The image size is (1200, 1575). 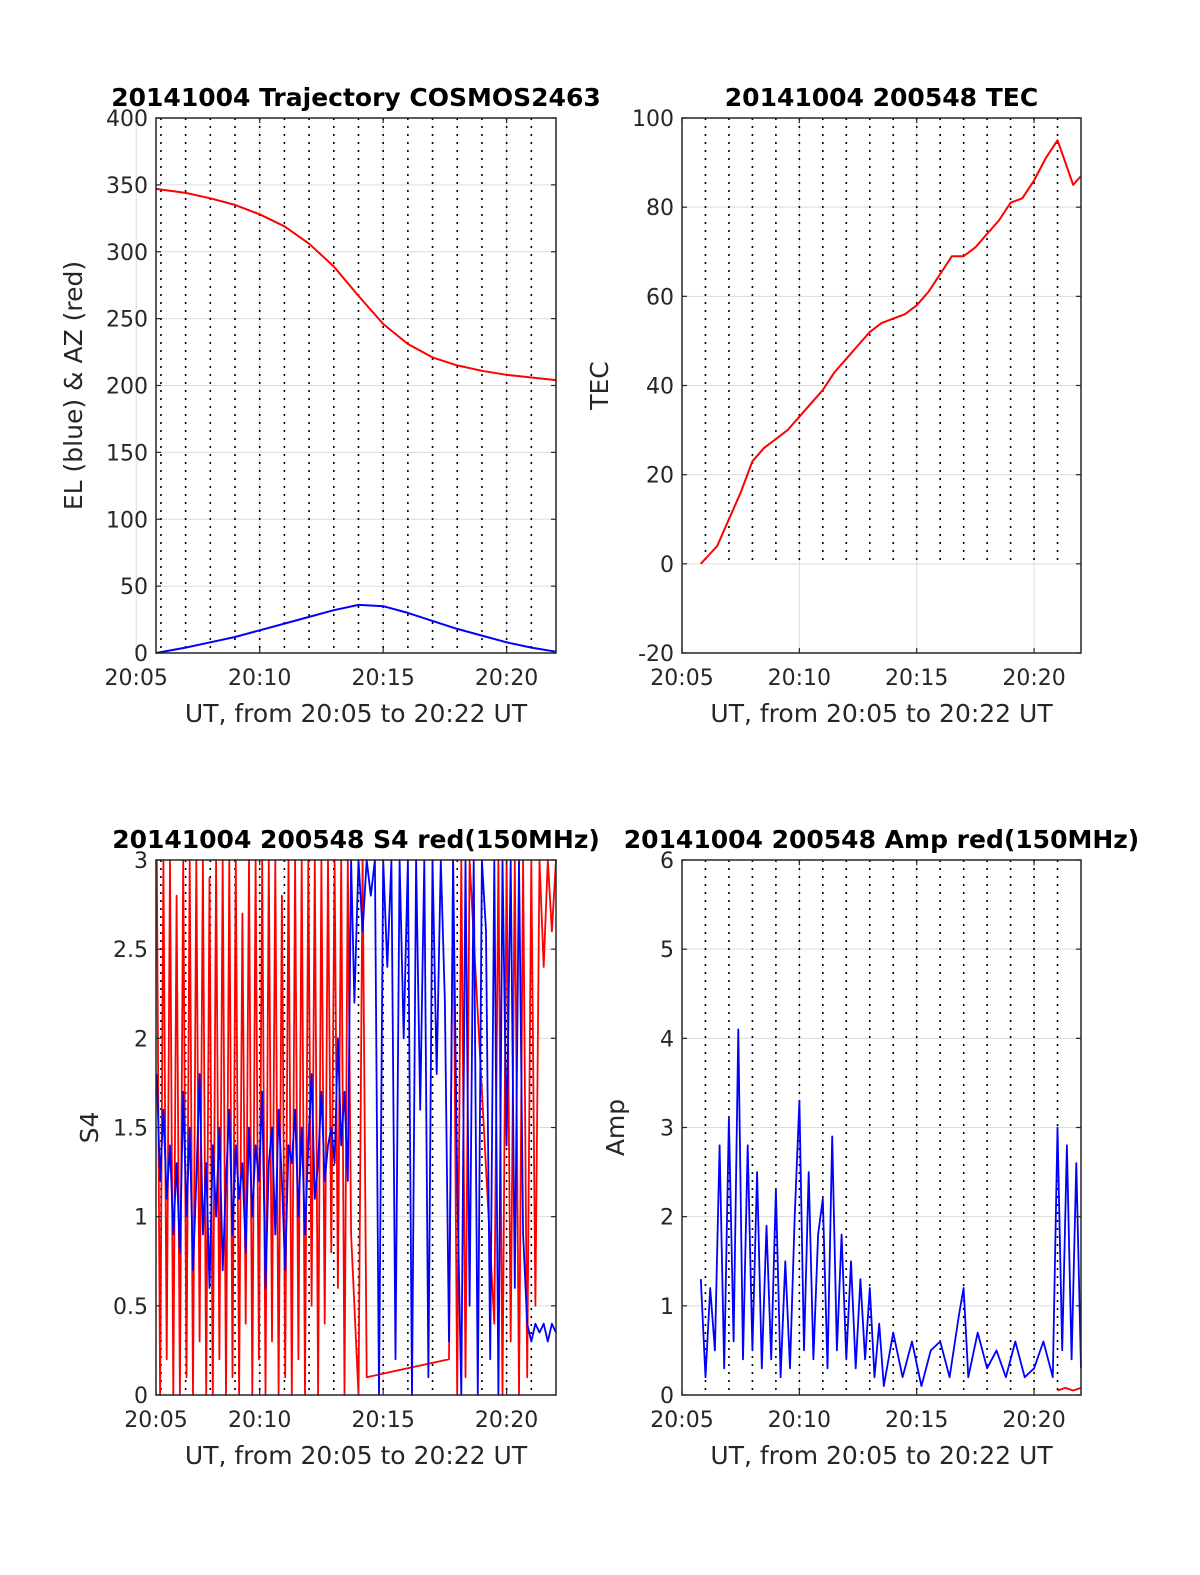 I want to click on chart-title: 20141004 200548 S4 red(150MHz), so click(x=356, y=839).